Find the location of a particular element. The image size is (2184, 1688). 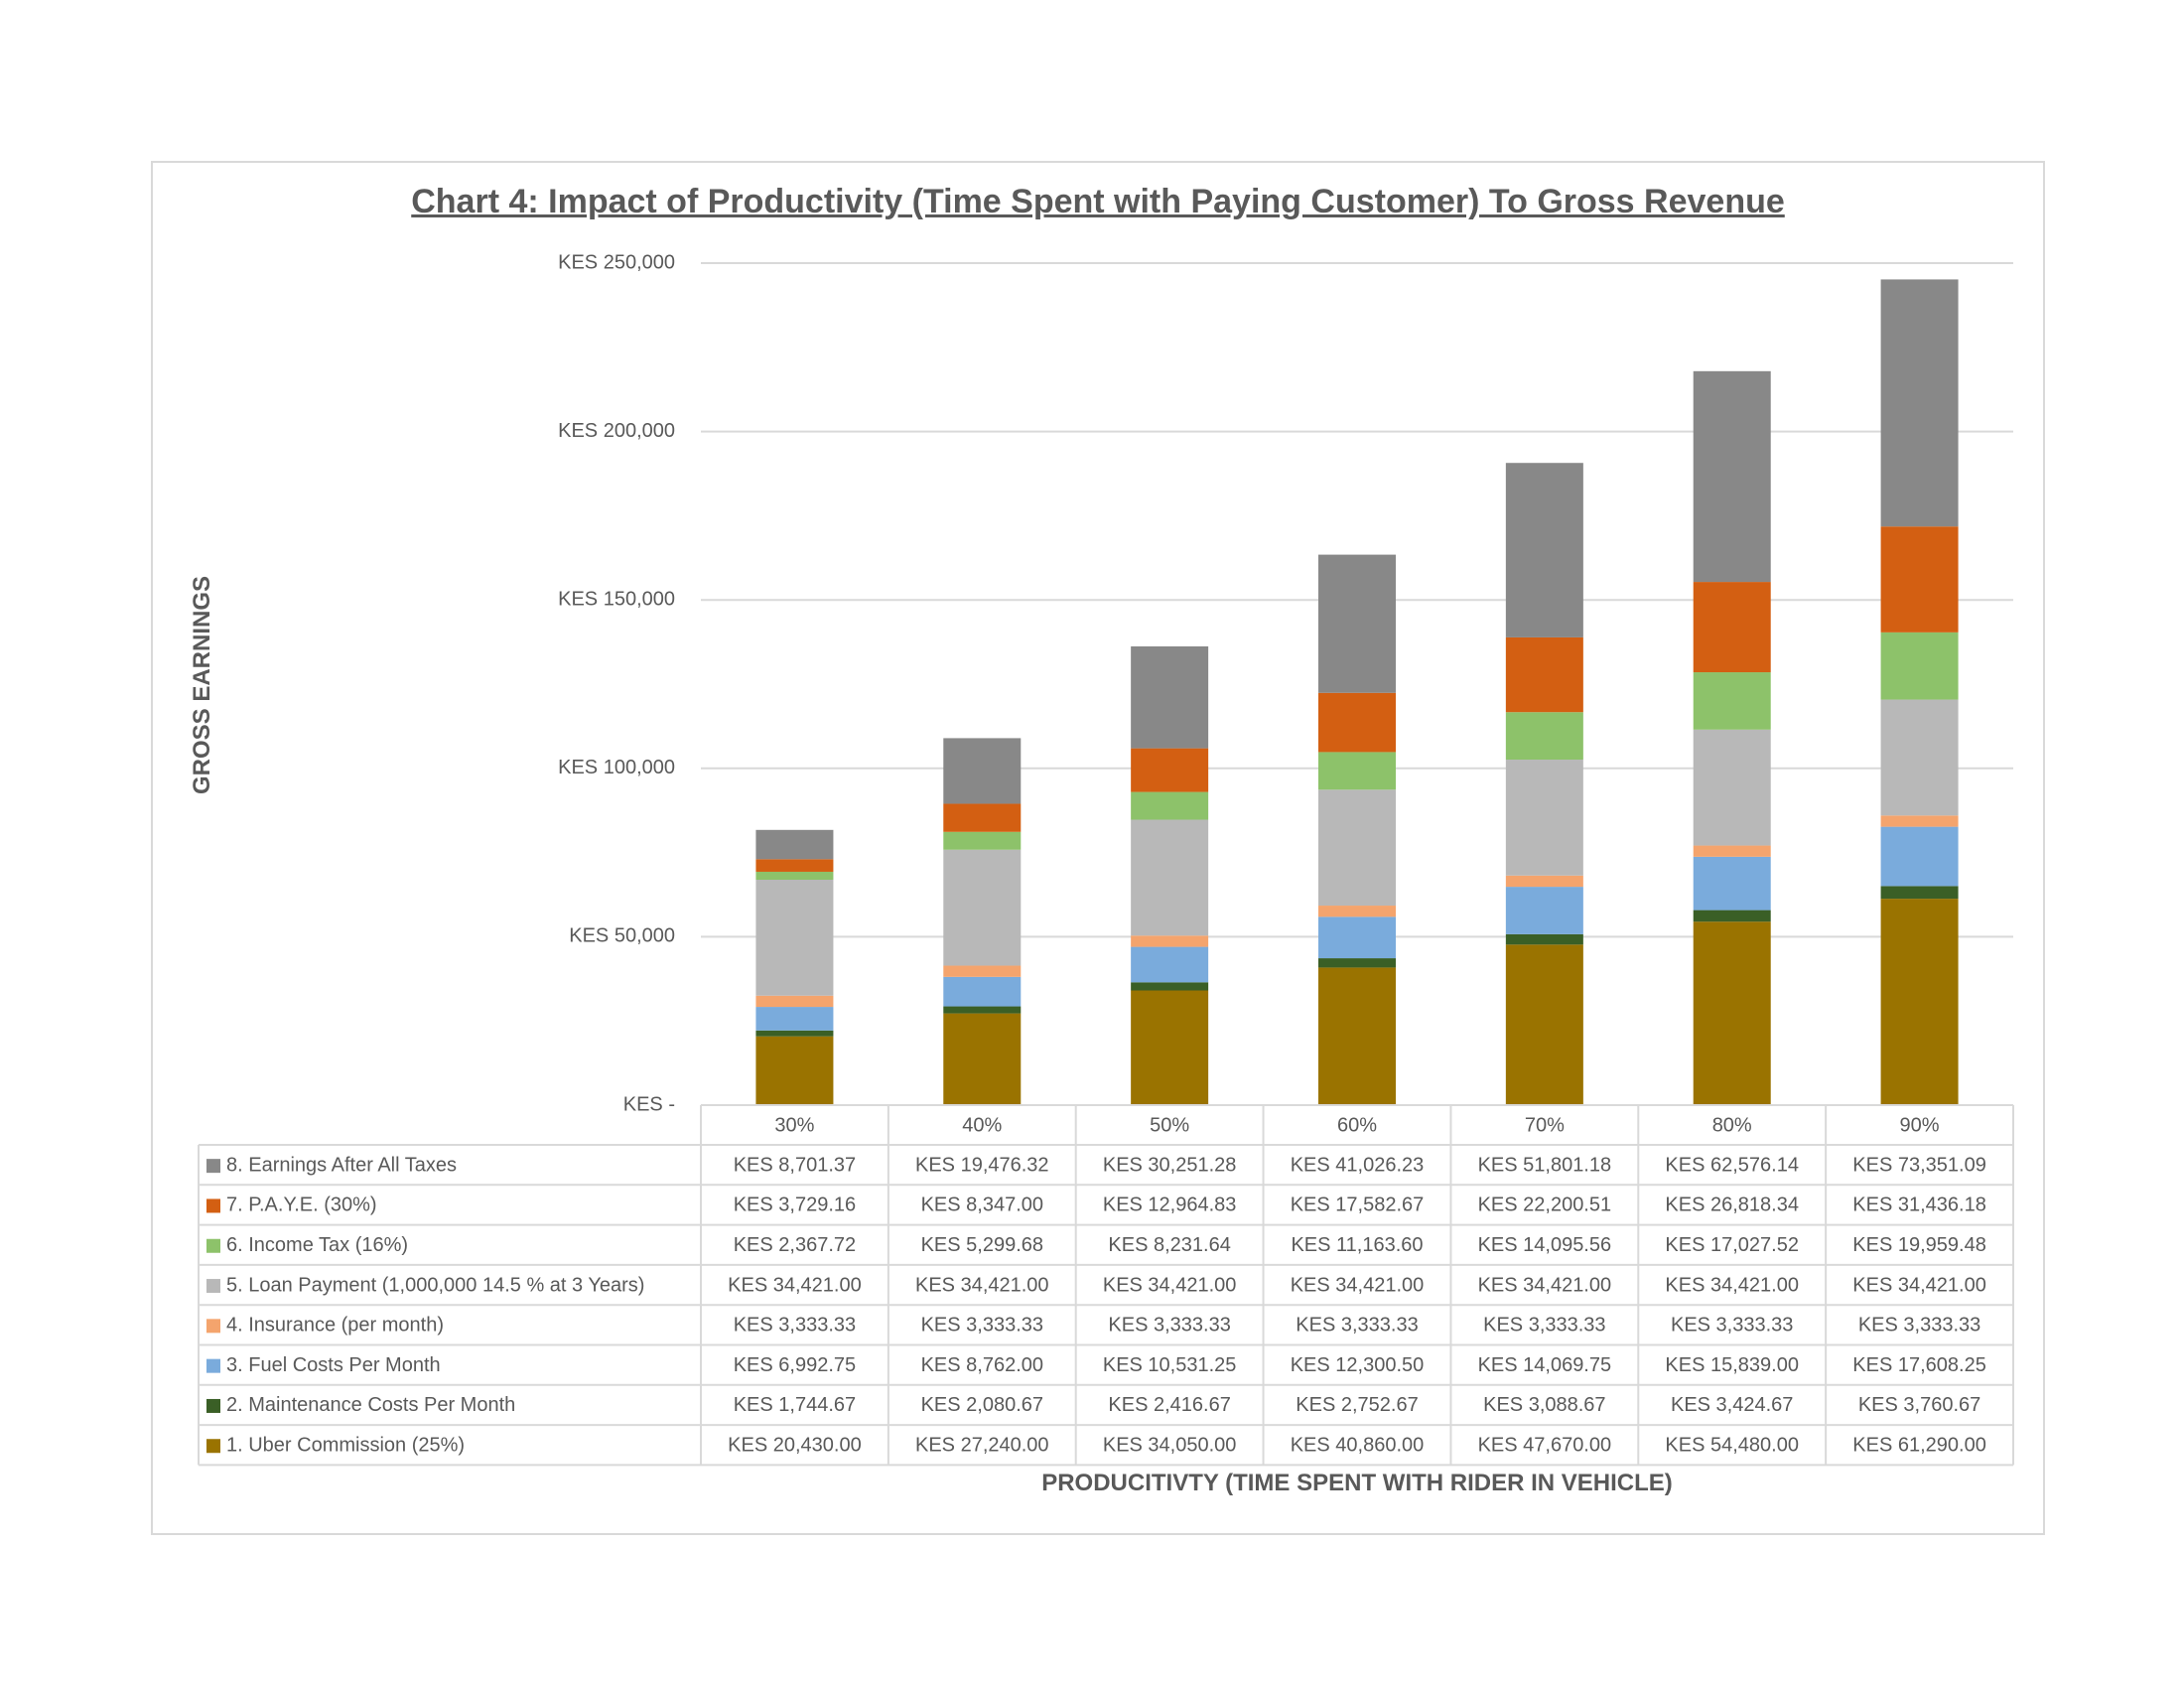

data-label: KES 51,801.18 is located at coordinates (1545, 1165).